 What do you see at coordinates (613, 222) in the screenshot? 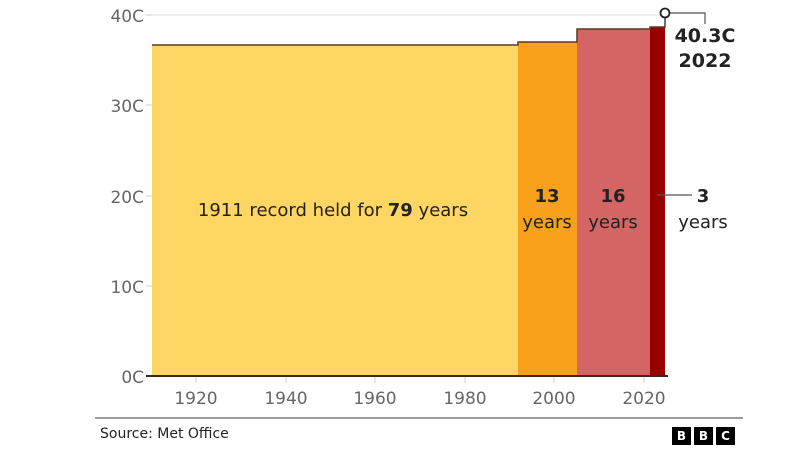
I see `band-2003-years-word: years` at bounding box center [613, 222].